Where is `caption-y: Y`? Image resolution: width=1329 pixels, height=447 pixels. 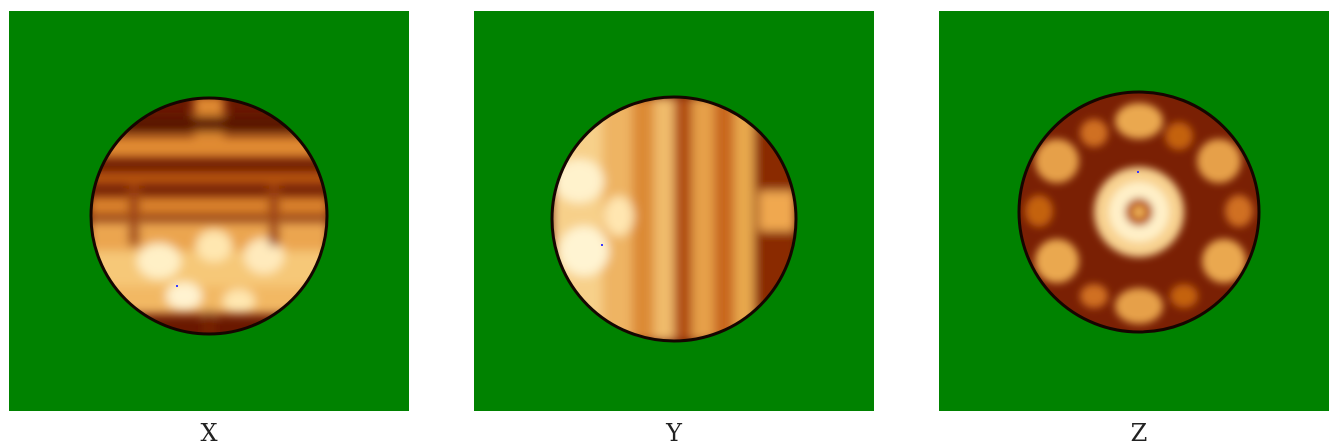
caption-y: Y is located at coordinates (674, 433).